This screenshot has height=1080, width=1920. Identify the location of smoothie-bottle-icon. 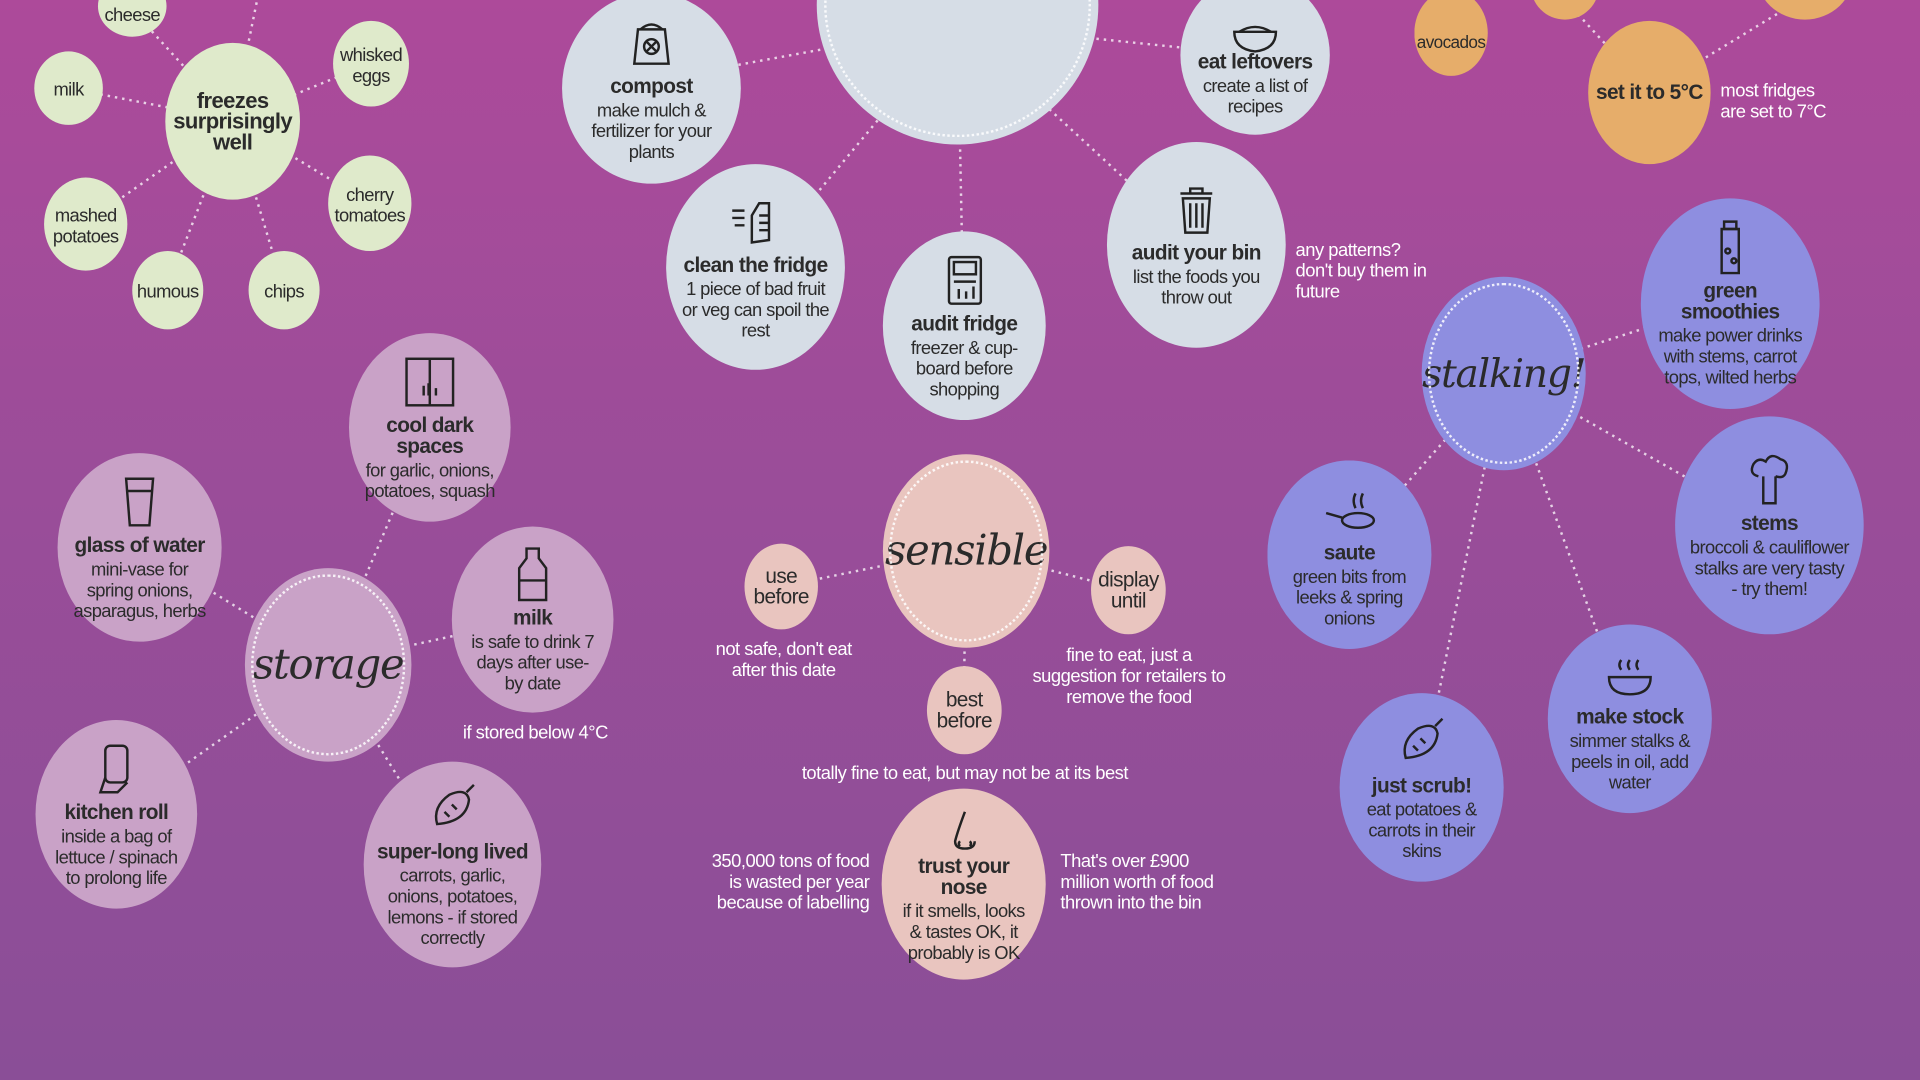
(1730, 247).